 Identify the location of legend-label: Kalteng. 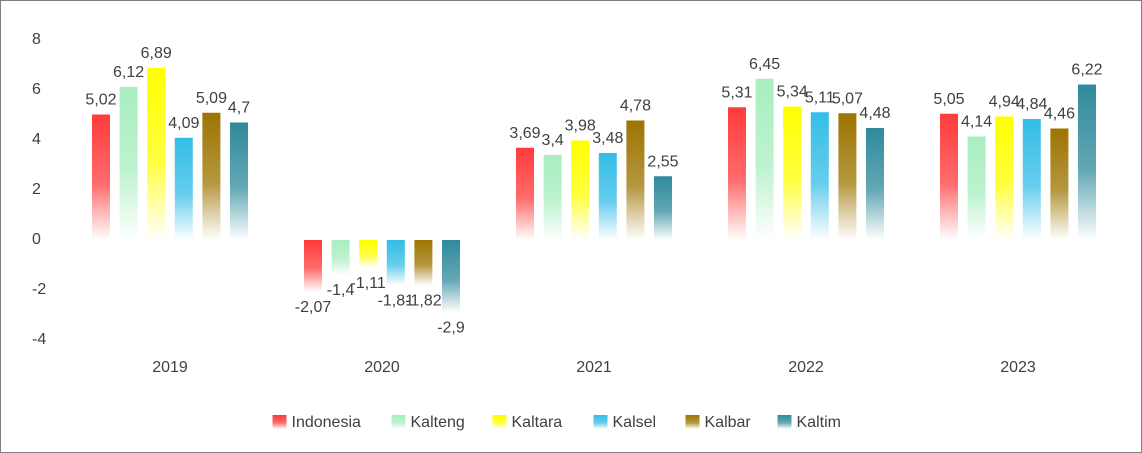
(438, 422).